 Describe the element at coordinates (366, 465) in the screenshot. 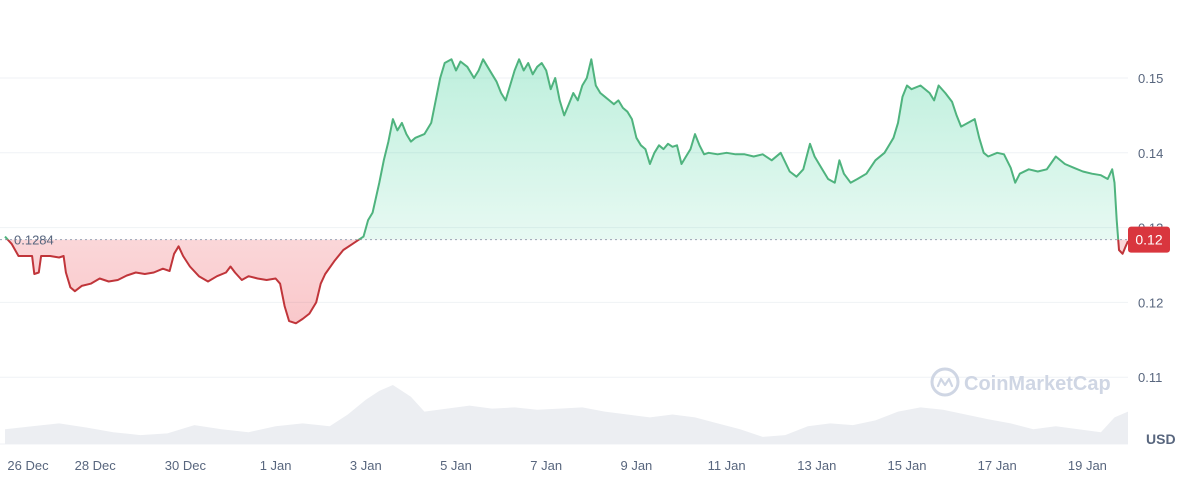

I see `x-tick-label-4: 3 Jan` at that location.